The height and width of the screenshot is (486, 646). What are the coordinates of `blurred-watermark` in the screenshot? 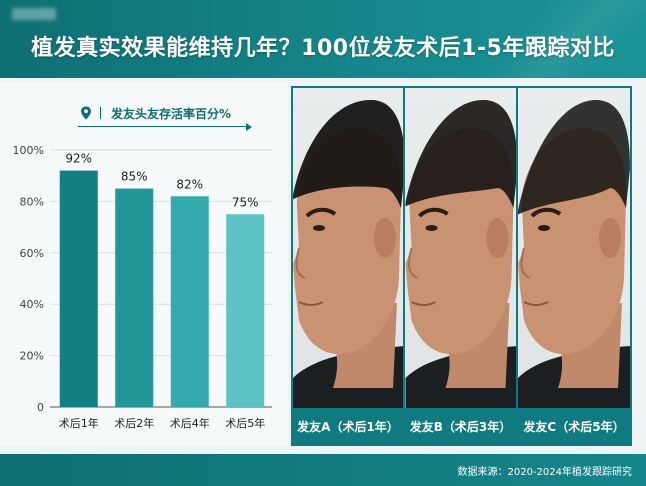 It's located at (34, 14).